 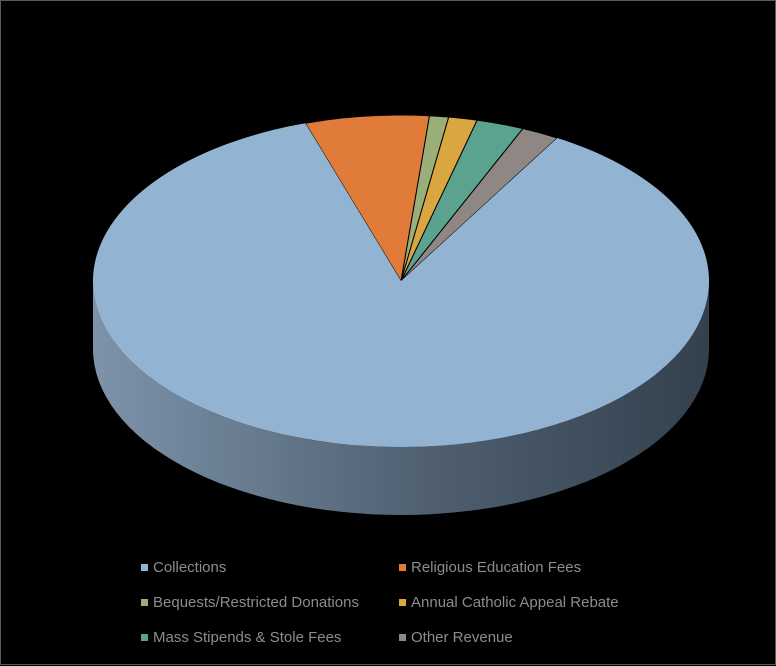 I want to click on legend-item-collections: Collections, so click(x=270, y=567).